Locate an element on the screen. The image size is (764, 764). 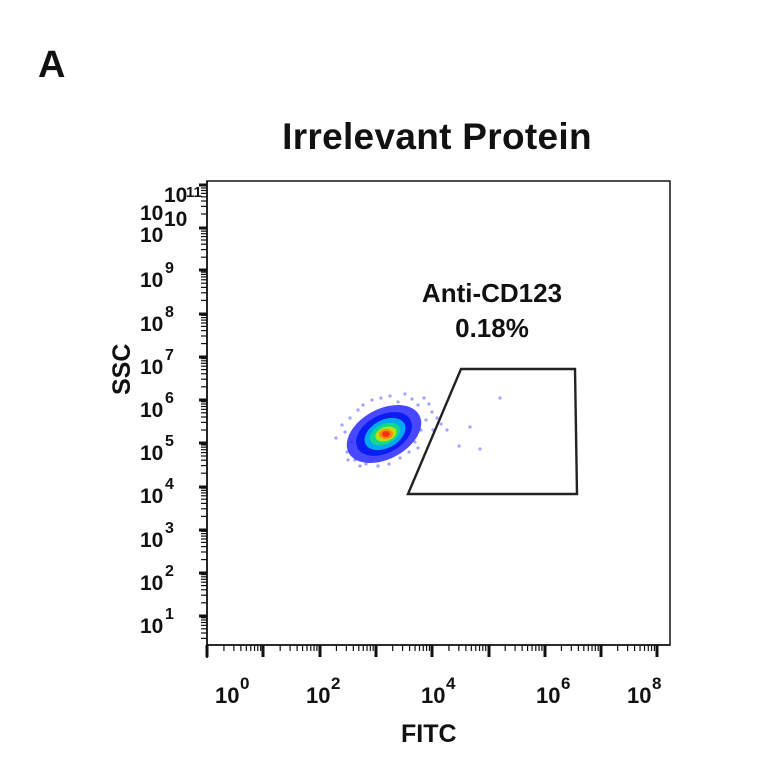
svg-text: 9 is located at coordinates (169, 268).